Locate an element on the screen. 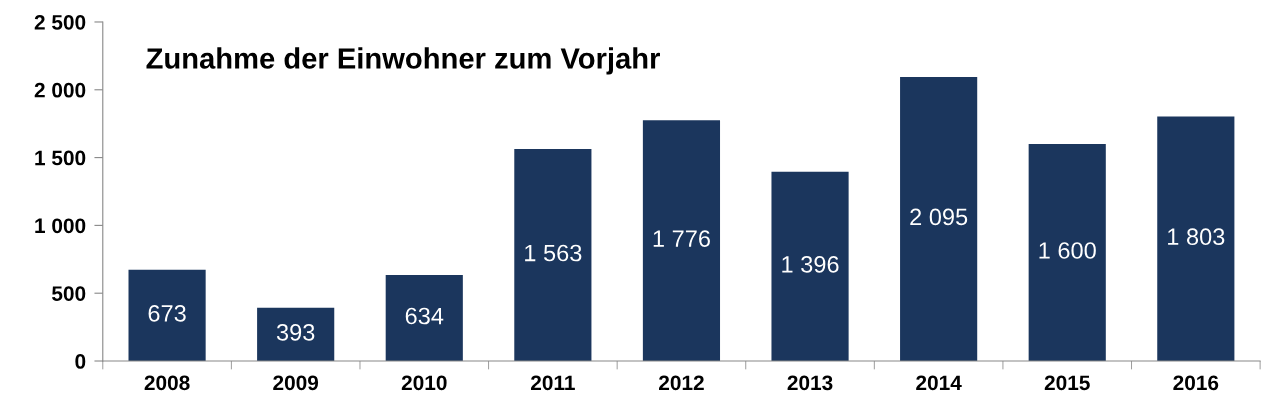 This screenshot has width=1269, height=407. x-tick-label: 2008 is located at coordinates (167, 383).